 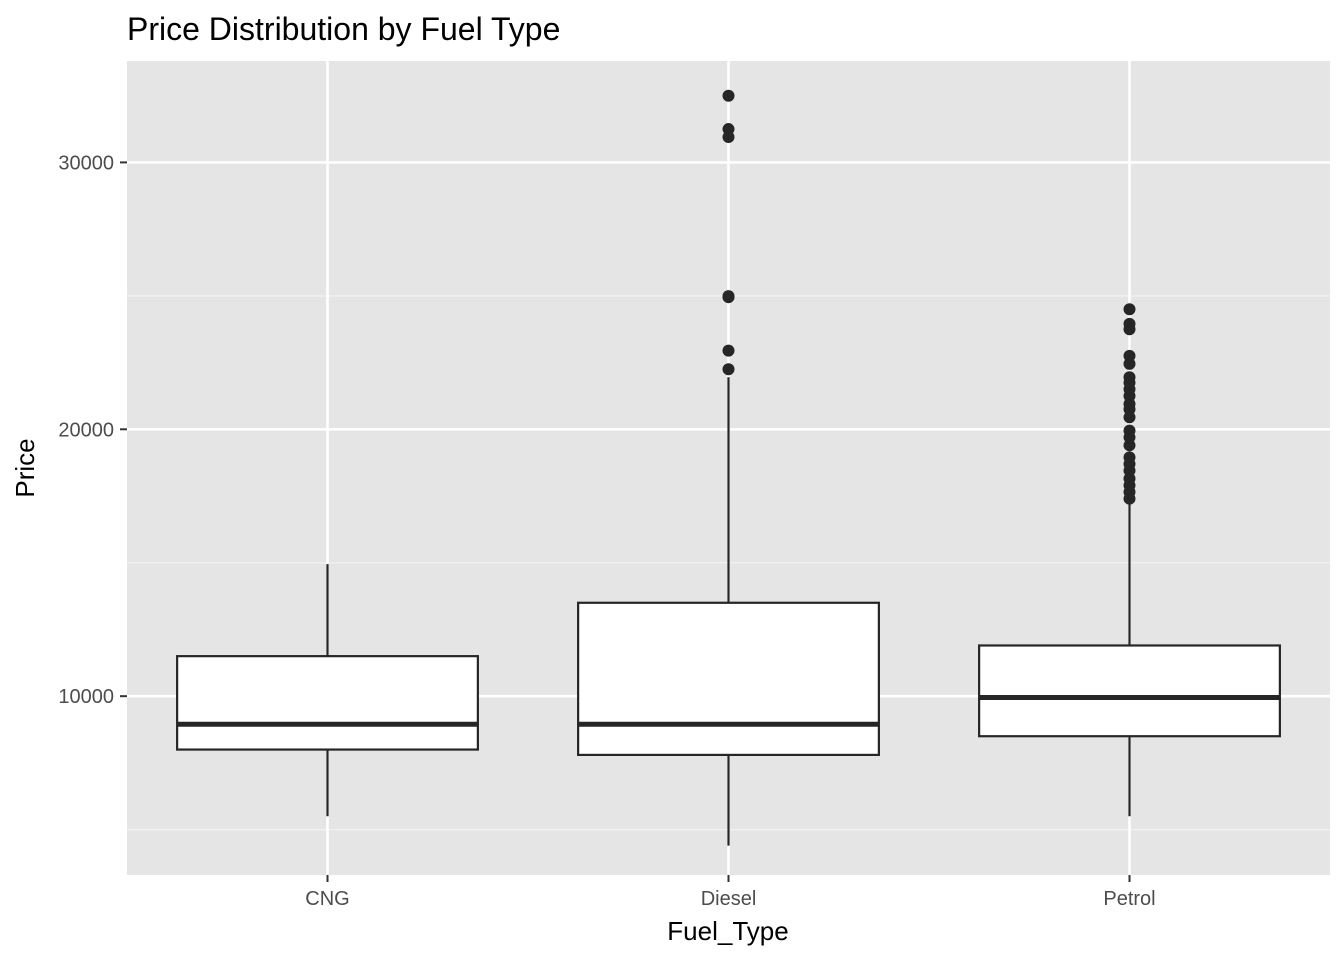 I want to click on x-axis-title: Fuel_Type, so click(x=727, y=931).